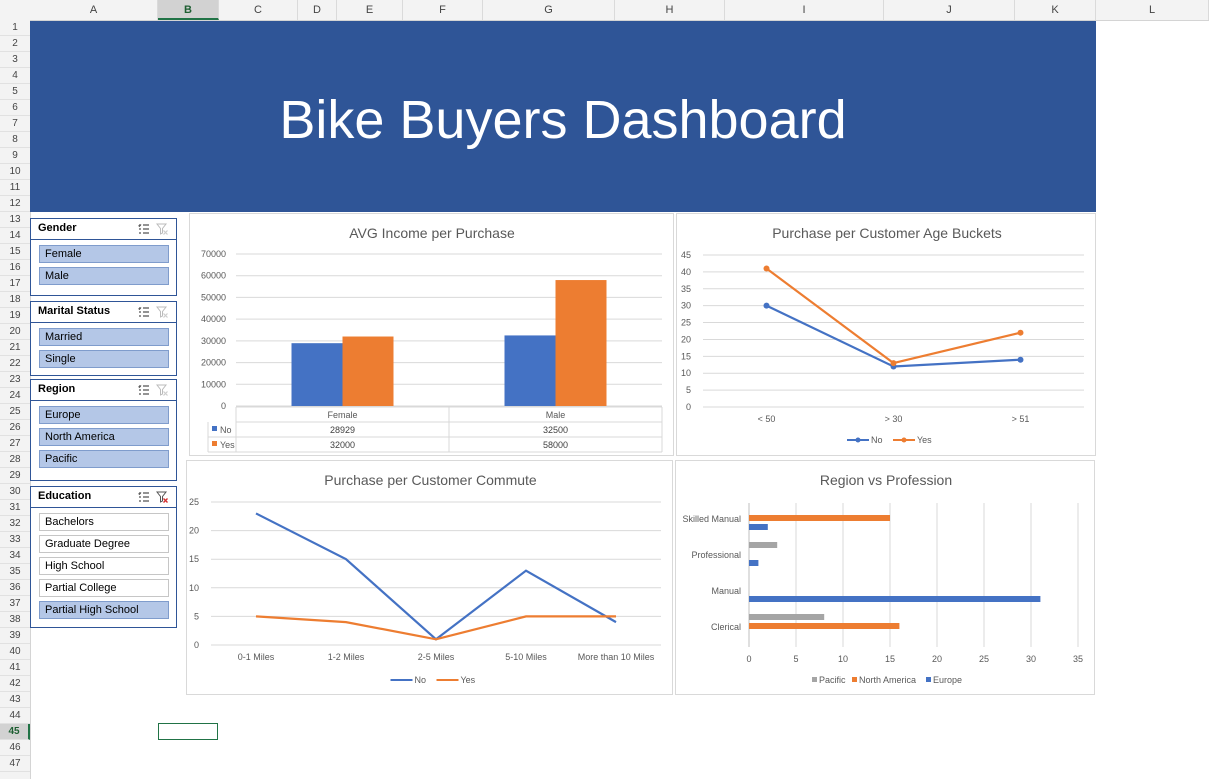  Describe the element at coordinates (258, 10) in the screenshot. I see `column-header-c: C` at that location.